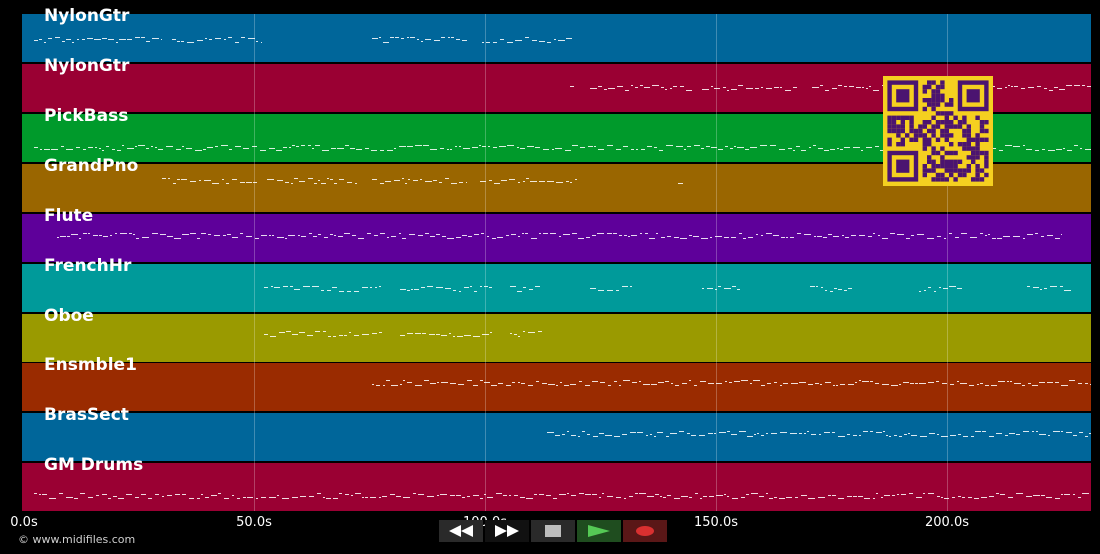 The image size is (1100, 554). What do you see at coordinates (86, 116) in the screenshot?
I see `track-name-3: PickBass` at bounding box center [86, 116].